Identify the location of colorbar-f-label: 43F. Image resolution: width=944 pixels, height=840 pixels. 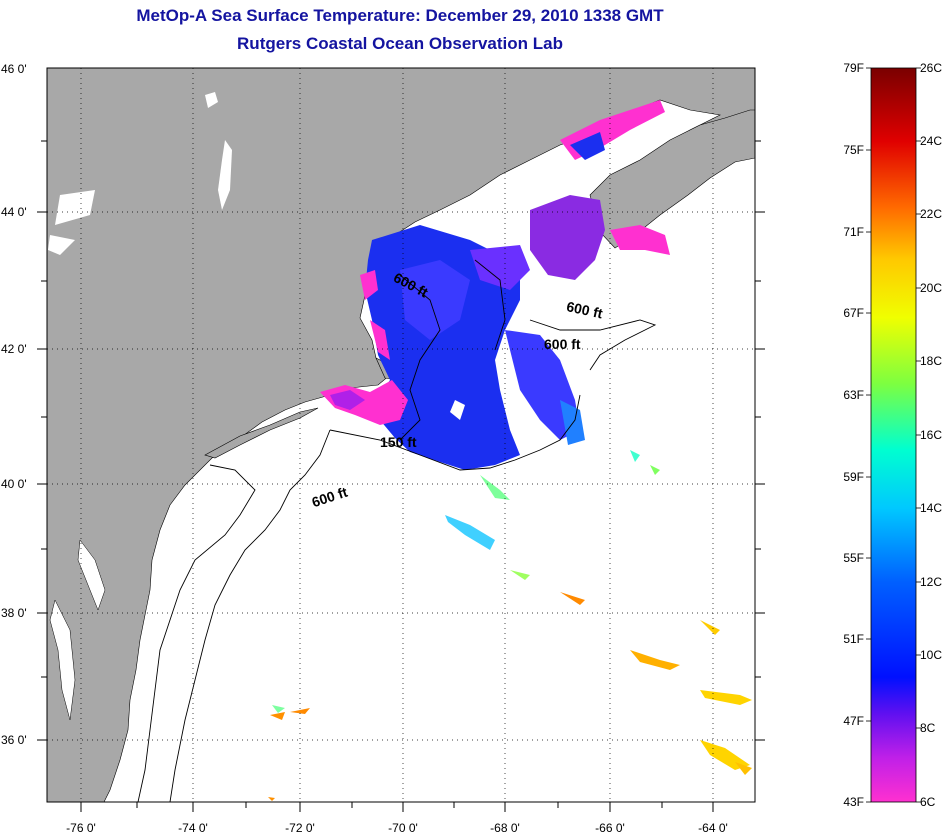
(853, 802).